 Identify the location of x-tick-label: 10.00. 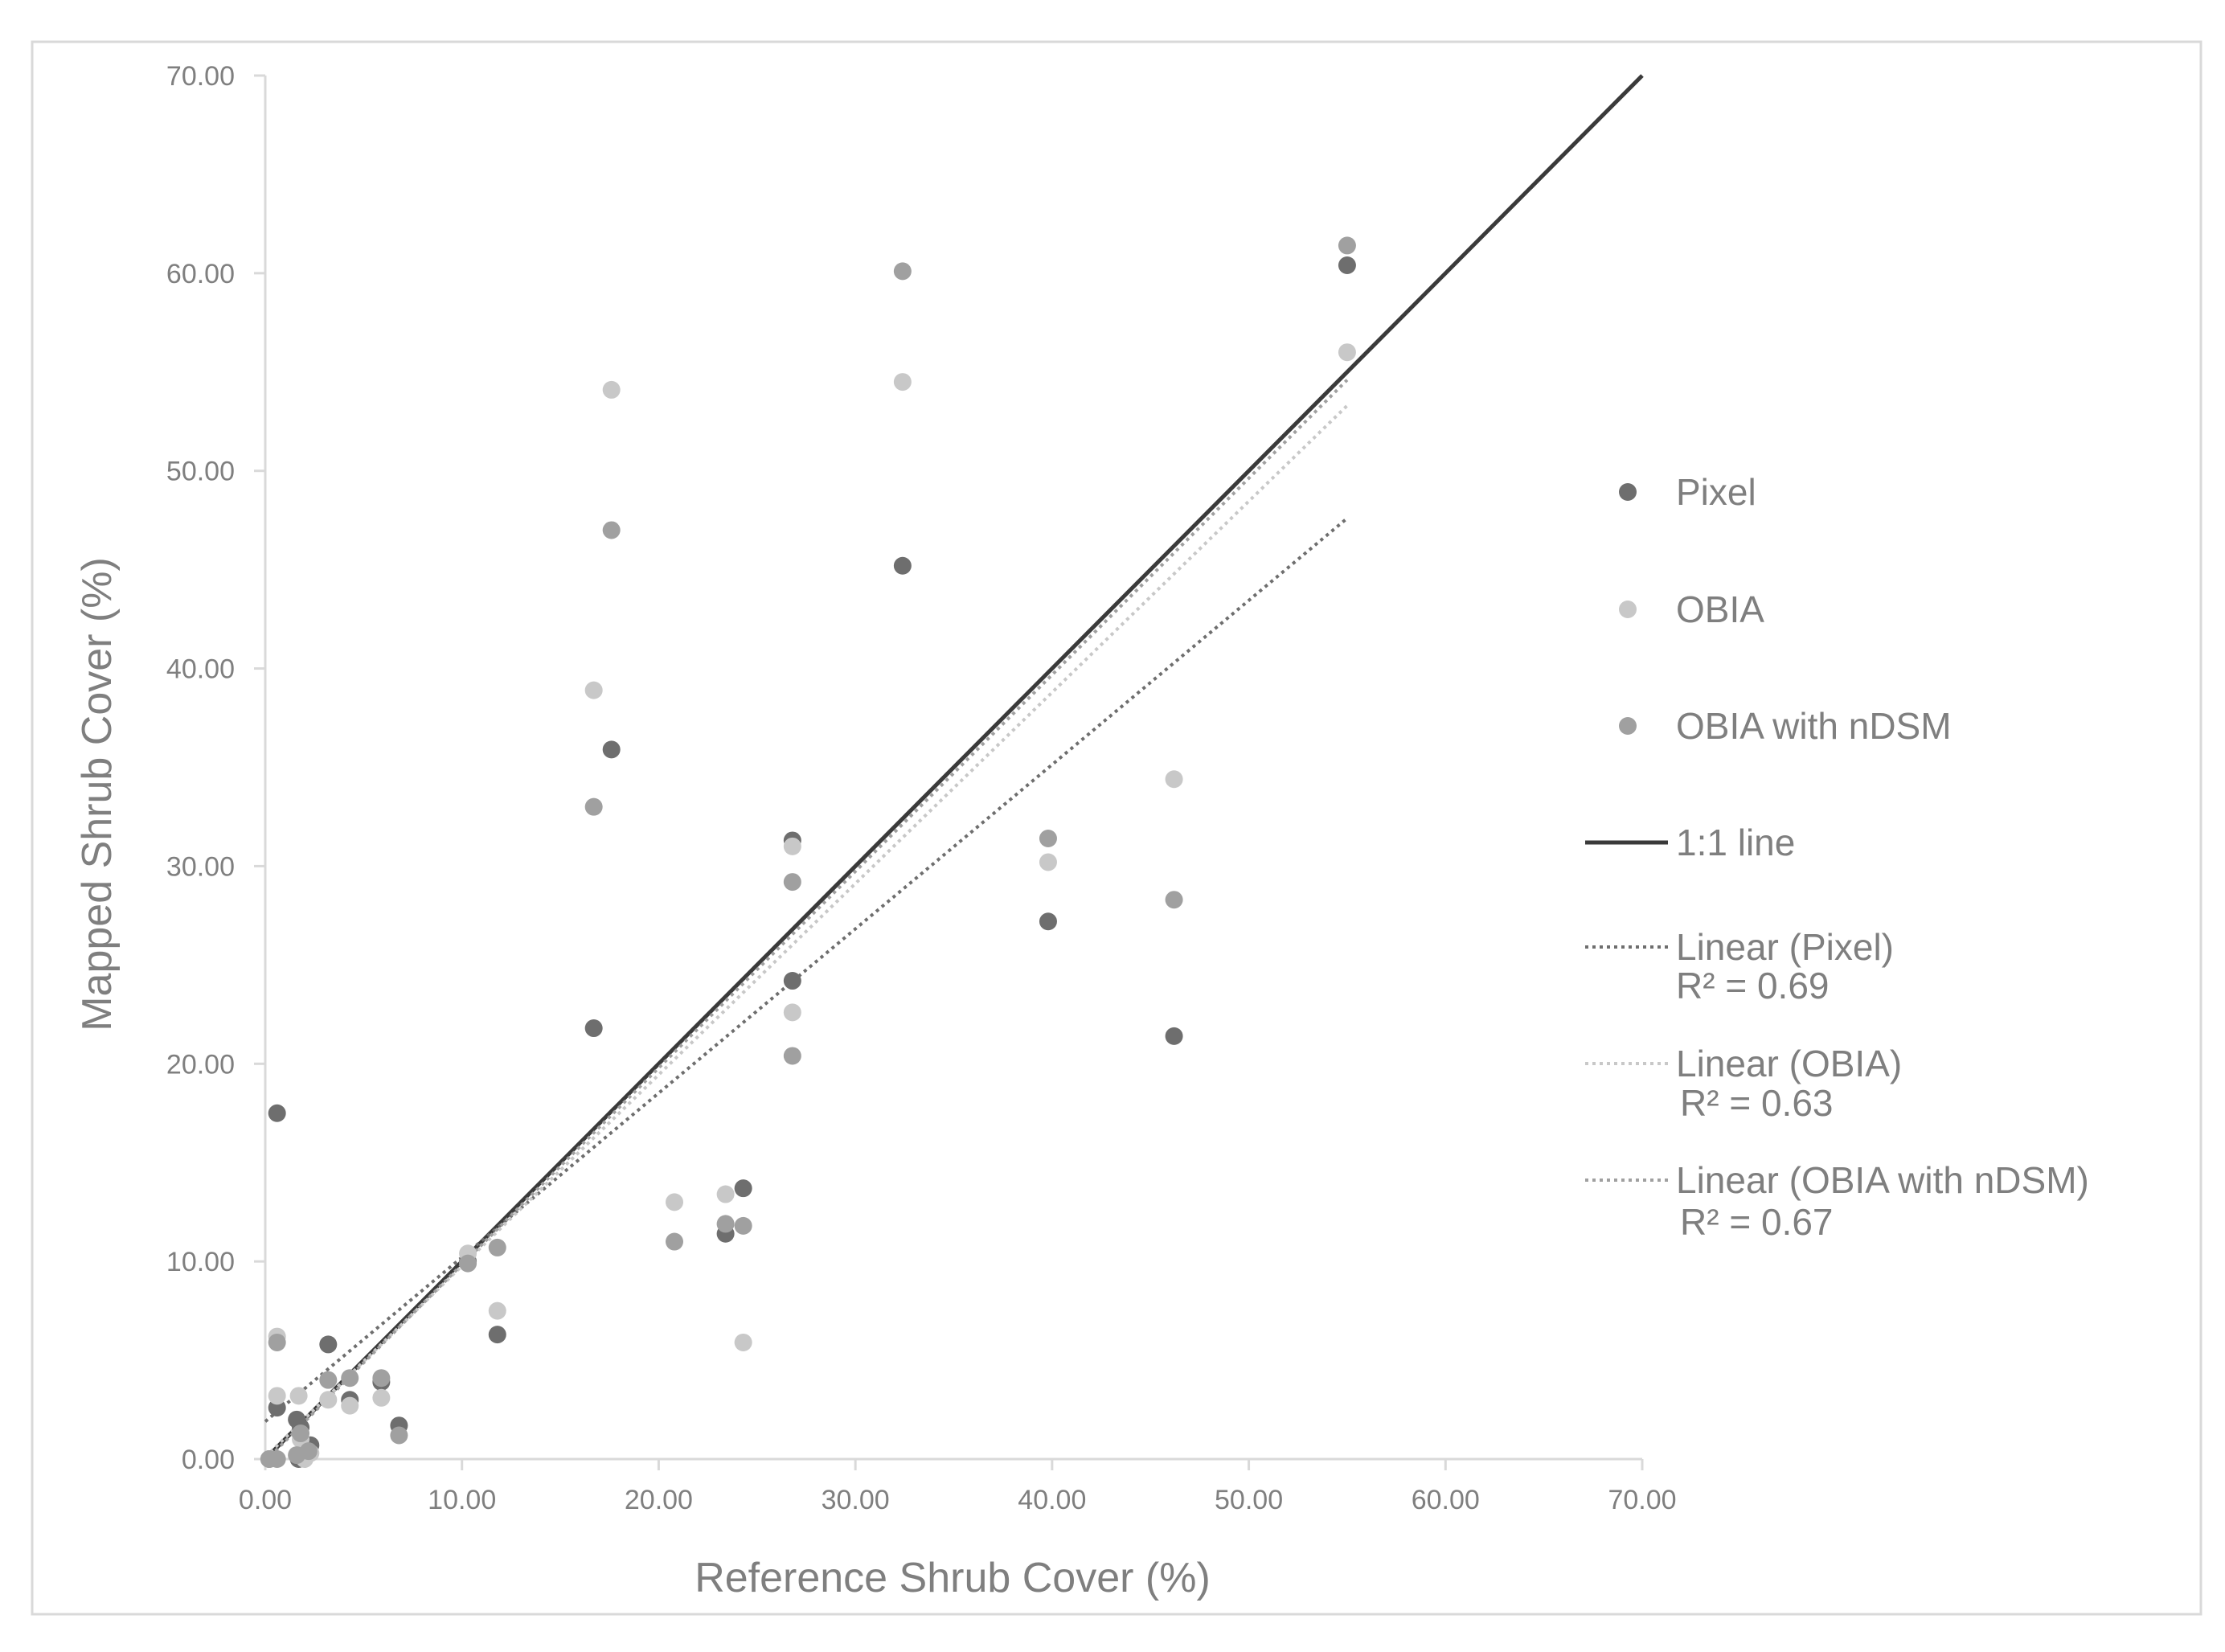
(462, 1500).